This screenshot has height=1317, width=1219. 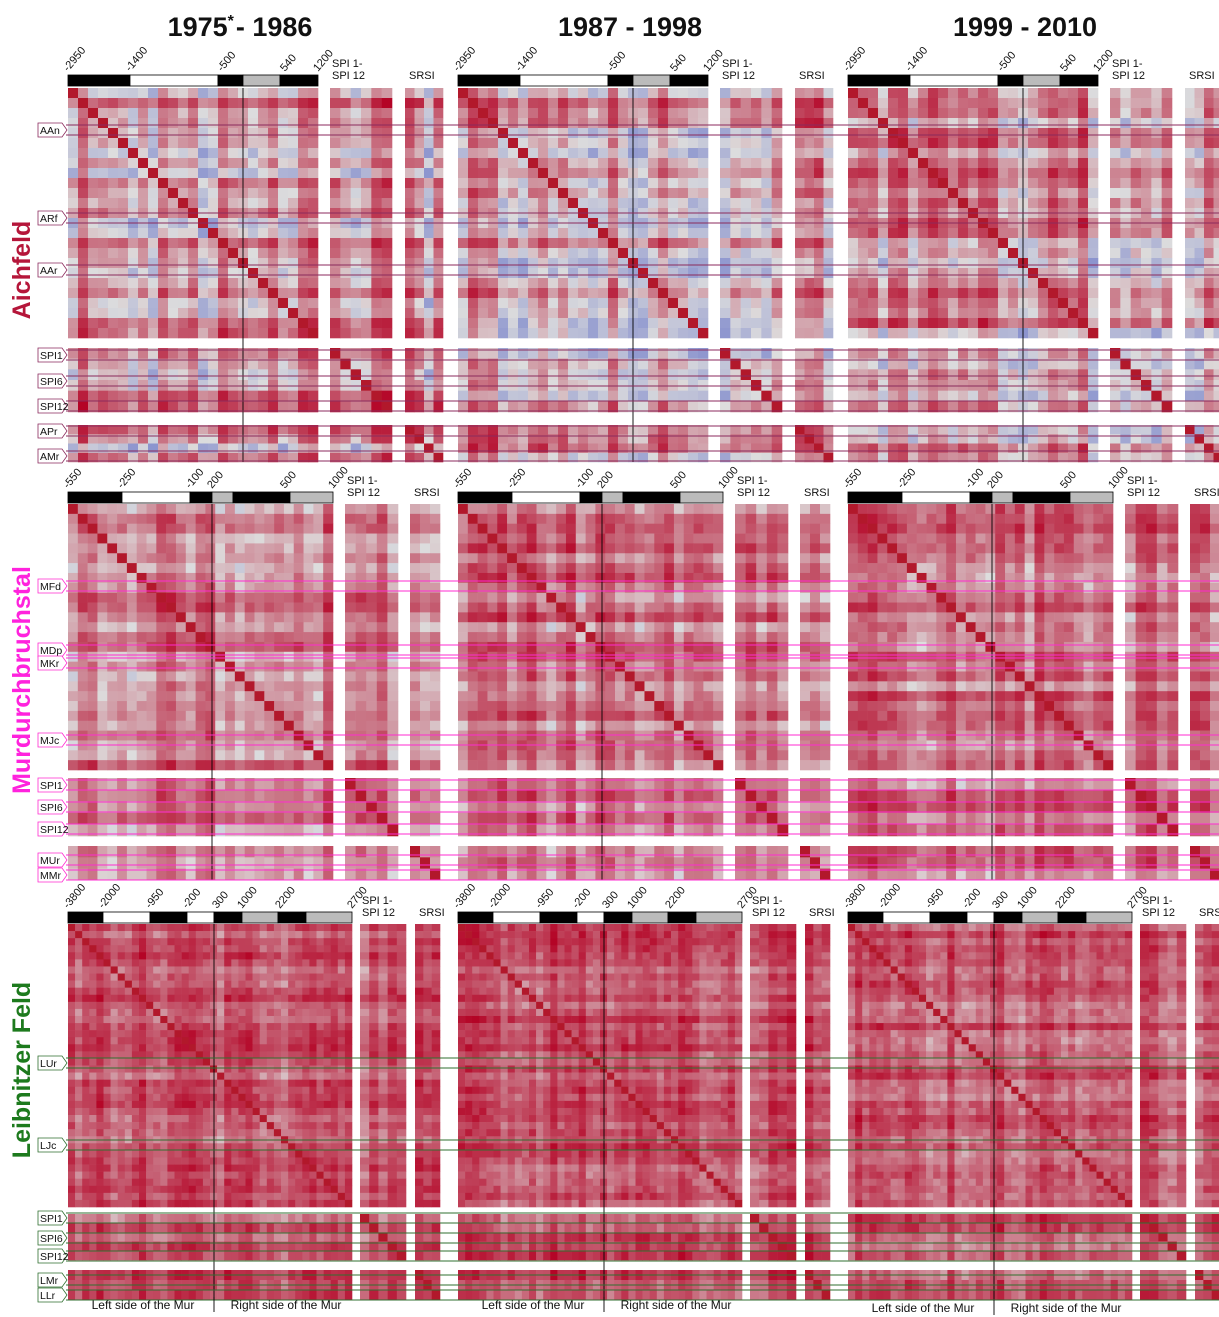 What do you see at coordinates (51, 382) in the screenshot?
I see `station-label: SPI6` at bounding box center [51, 382].